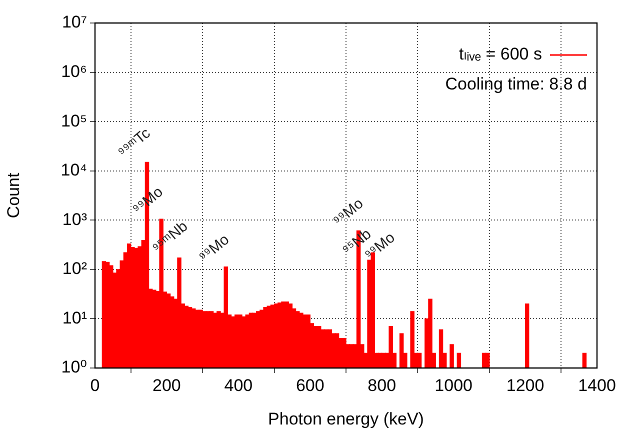  Describe the element at coordinates (74, 22) in the screenshot. I see `y-tick-label: 10⁷` at that location.